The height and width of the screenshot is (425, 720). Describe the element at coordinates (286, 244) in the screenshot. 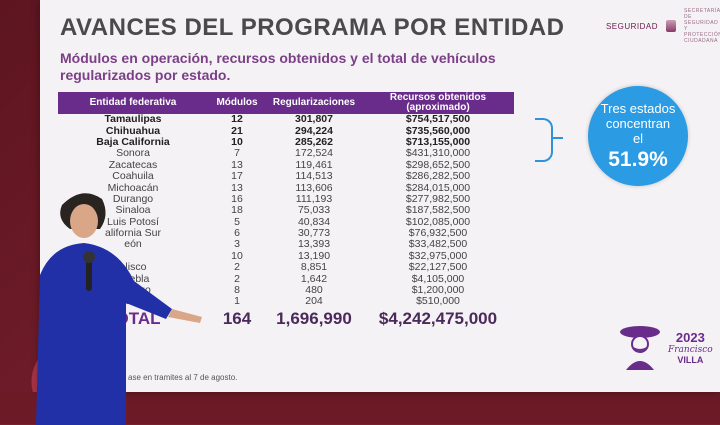

I see `table-row: eón 3 13,393 $33,482,500` at that location.